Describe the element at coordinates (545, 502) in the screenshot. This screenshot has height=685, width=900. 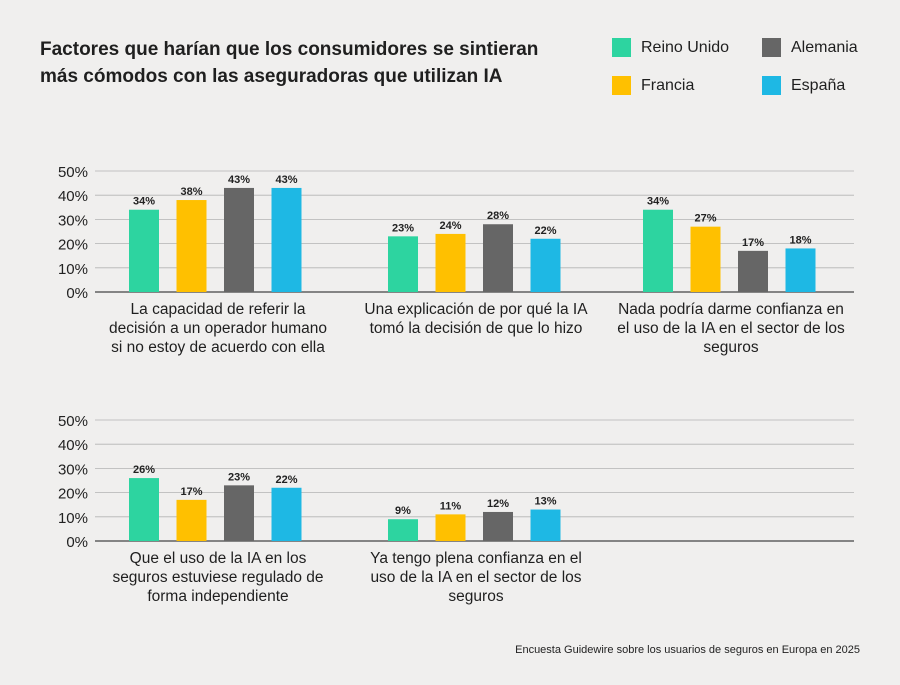
I see `data-label: 13%` at that location.